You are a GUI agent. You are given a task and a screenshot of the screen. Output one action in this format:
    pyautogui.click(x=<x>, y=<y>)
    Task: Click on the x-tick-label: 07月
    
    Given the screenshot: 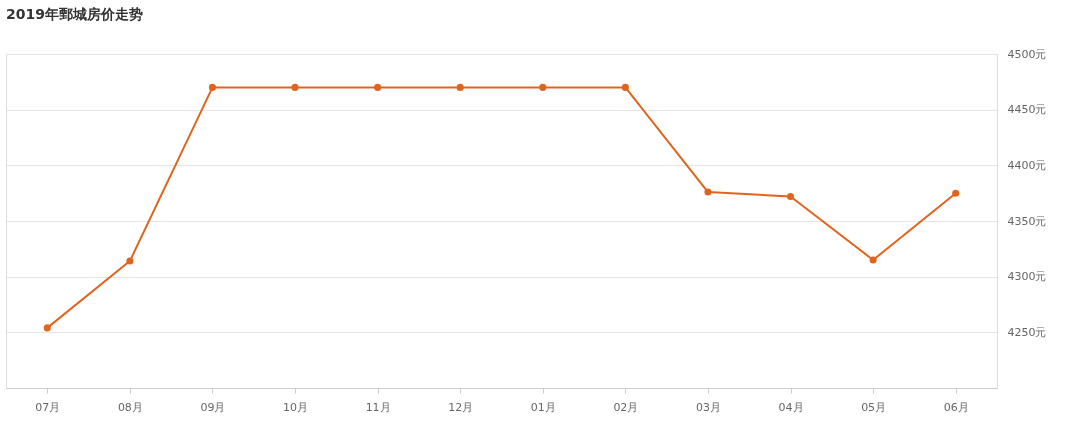 What is the action you would take?
    pyautogui.click(x=48, y=407)
    